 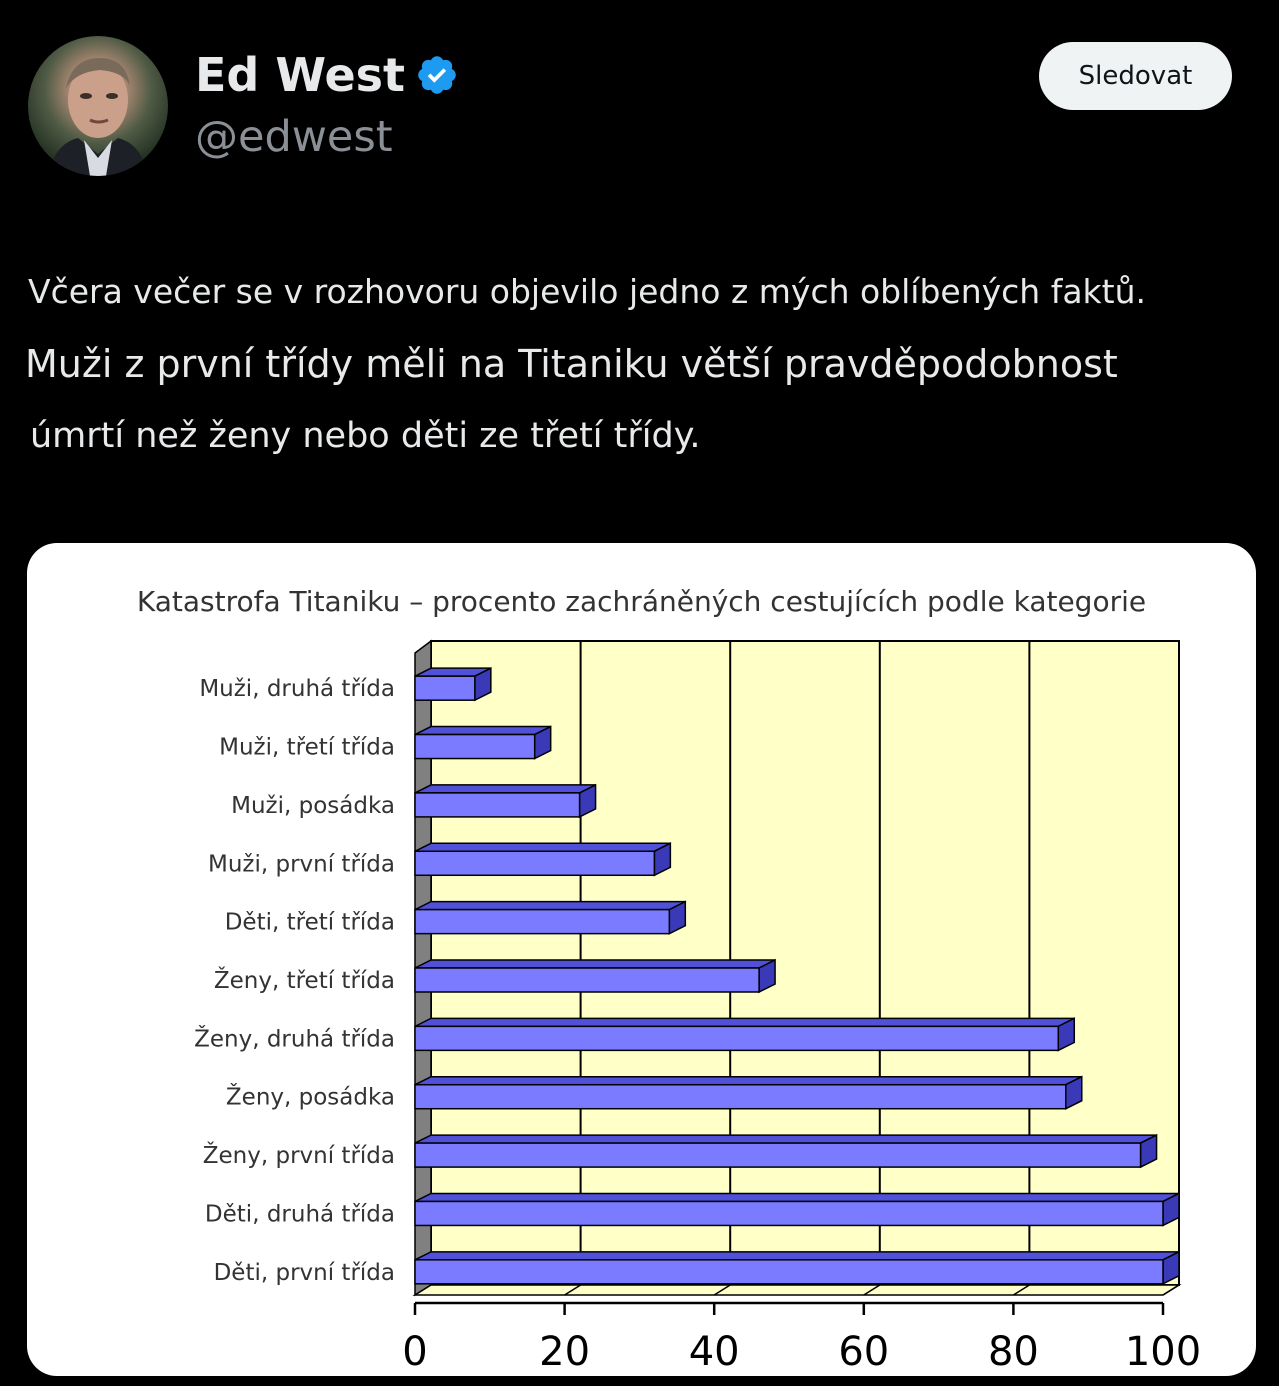 I want to click on category-label: Ženy, posádka, so click(x=310, y=1097).